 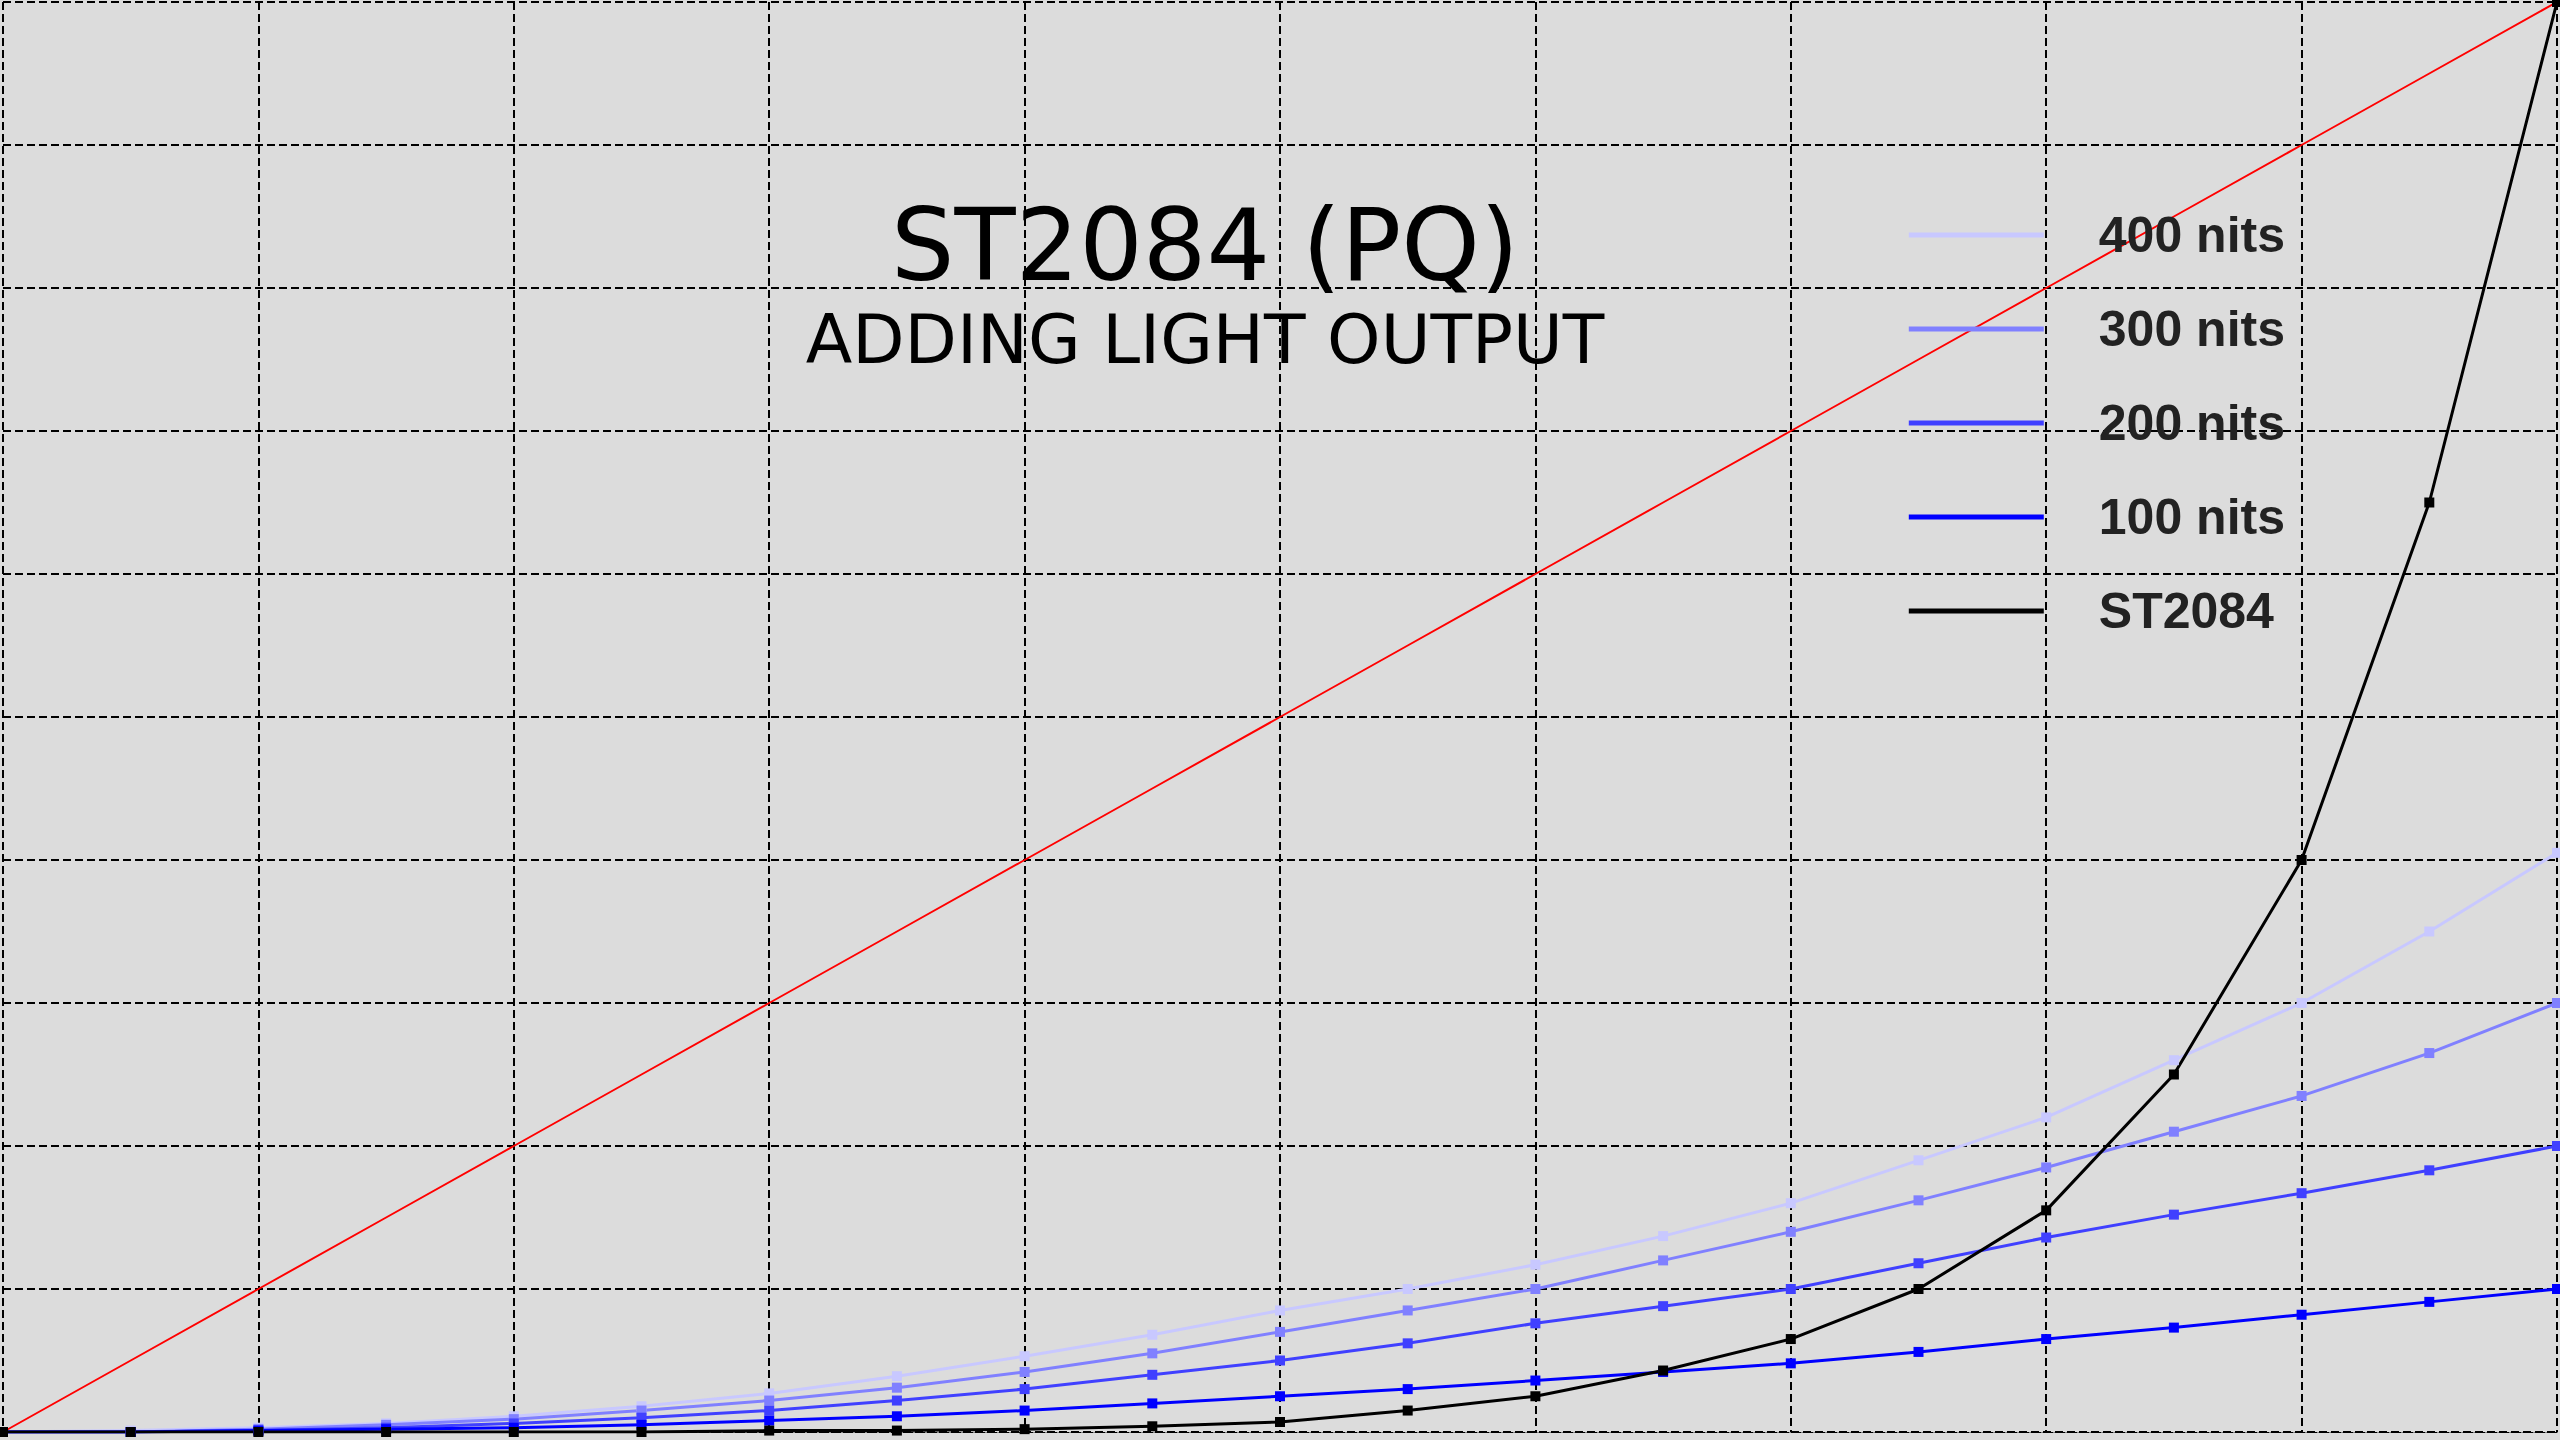 What do you see at coordinates (2186, 611) in the screenshot?
I see `legend-label: ST2084` at bounding box center [2186, 611].